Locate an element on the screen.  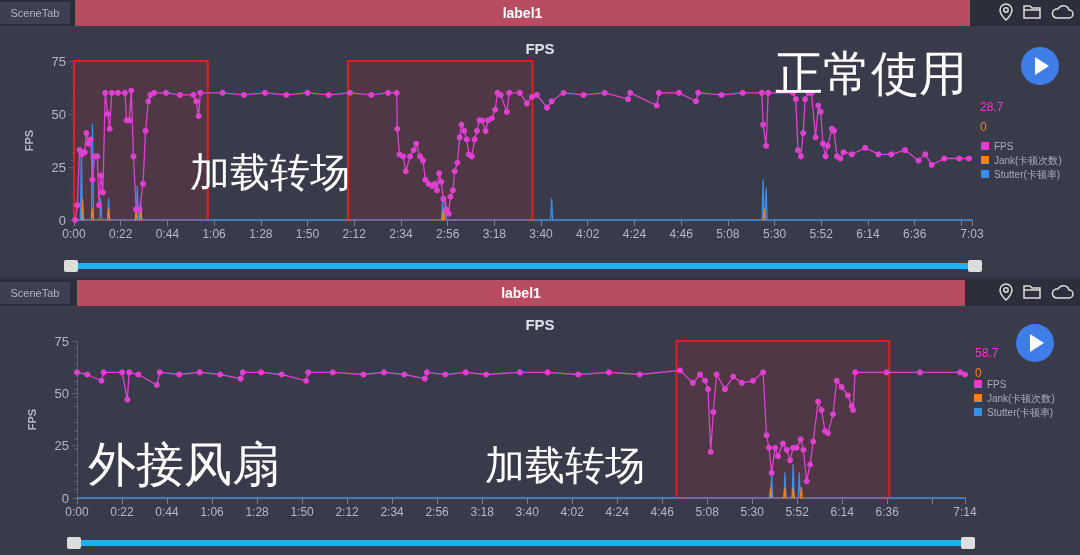
annotation: 外接风扇 is located at coordinates (184, 464).